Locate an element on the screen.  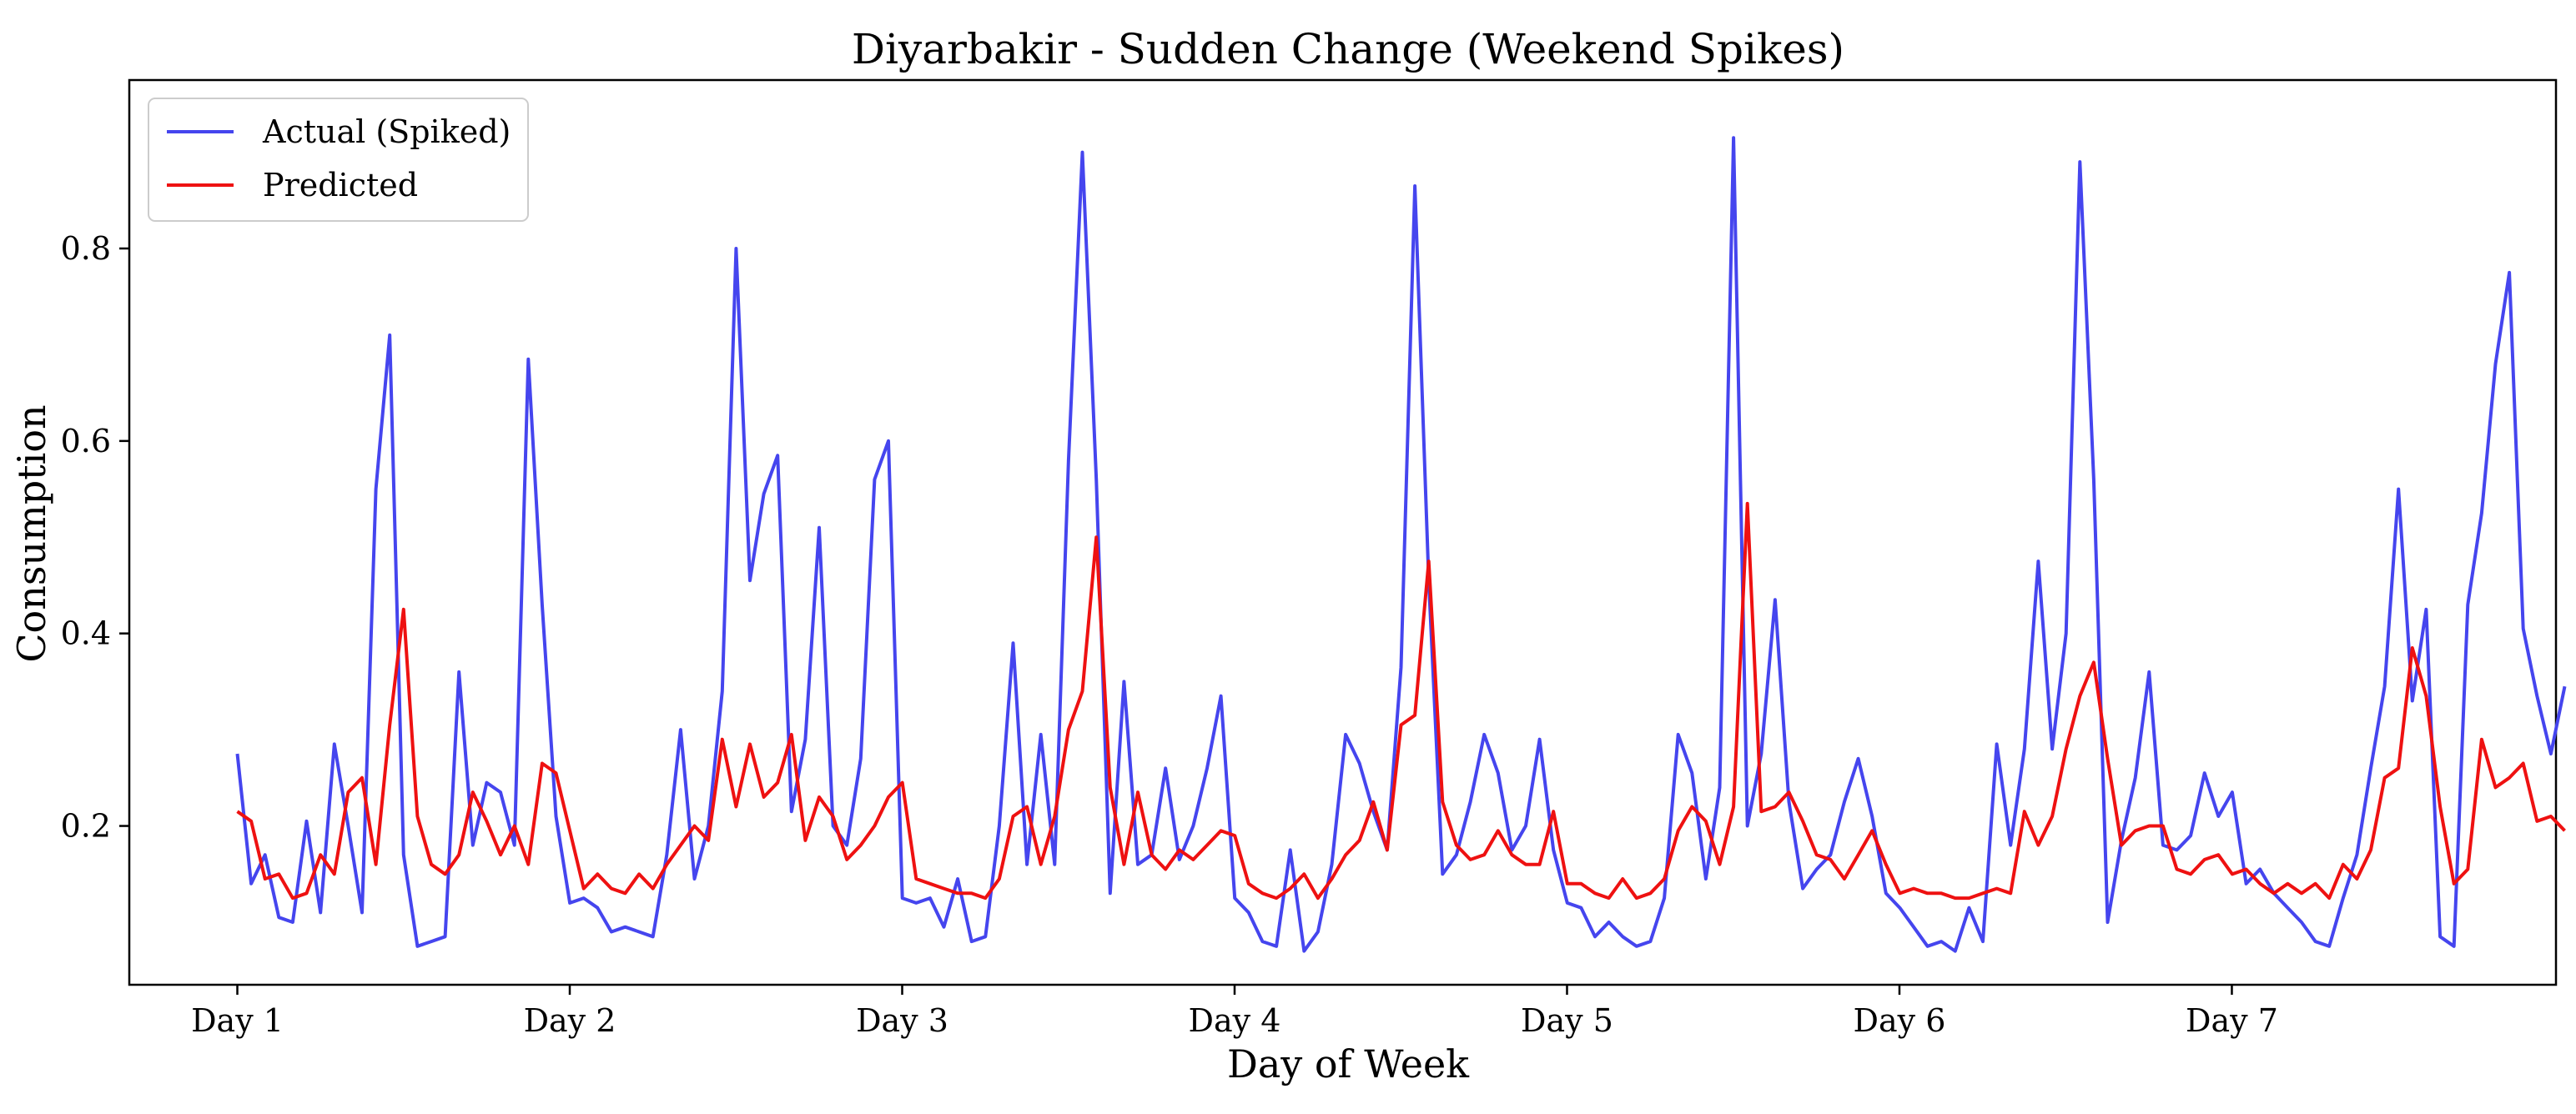
x-tick-label: Day 5 is located at coordinates (1567, 1021).